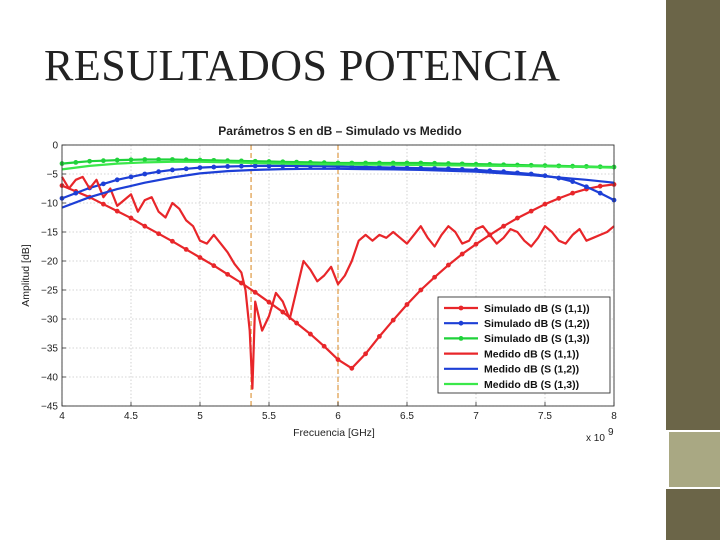 This screenshot has height=540, width=720. Describe the element at coordinates (302, 65) in the screenshot. I see `slide-title: RESULTADOS POTENCIA` at that location.